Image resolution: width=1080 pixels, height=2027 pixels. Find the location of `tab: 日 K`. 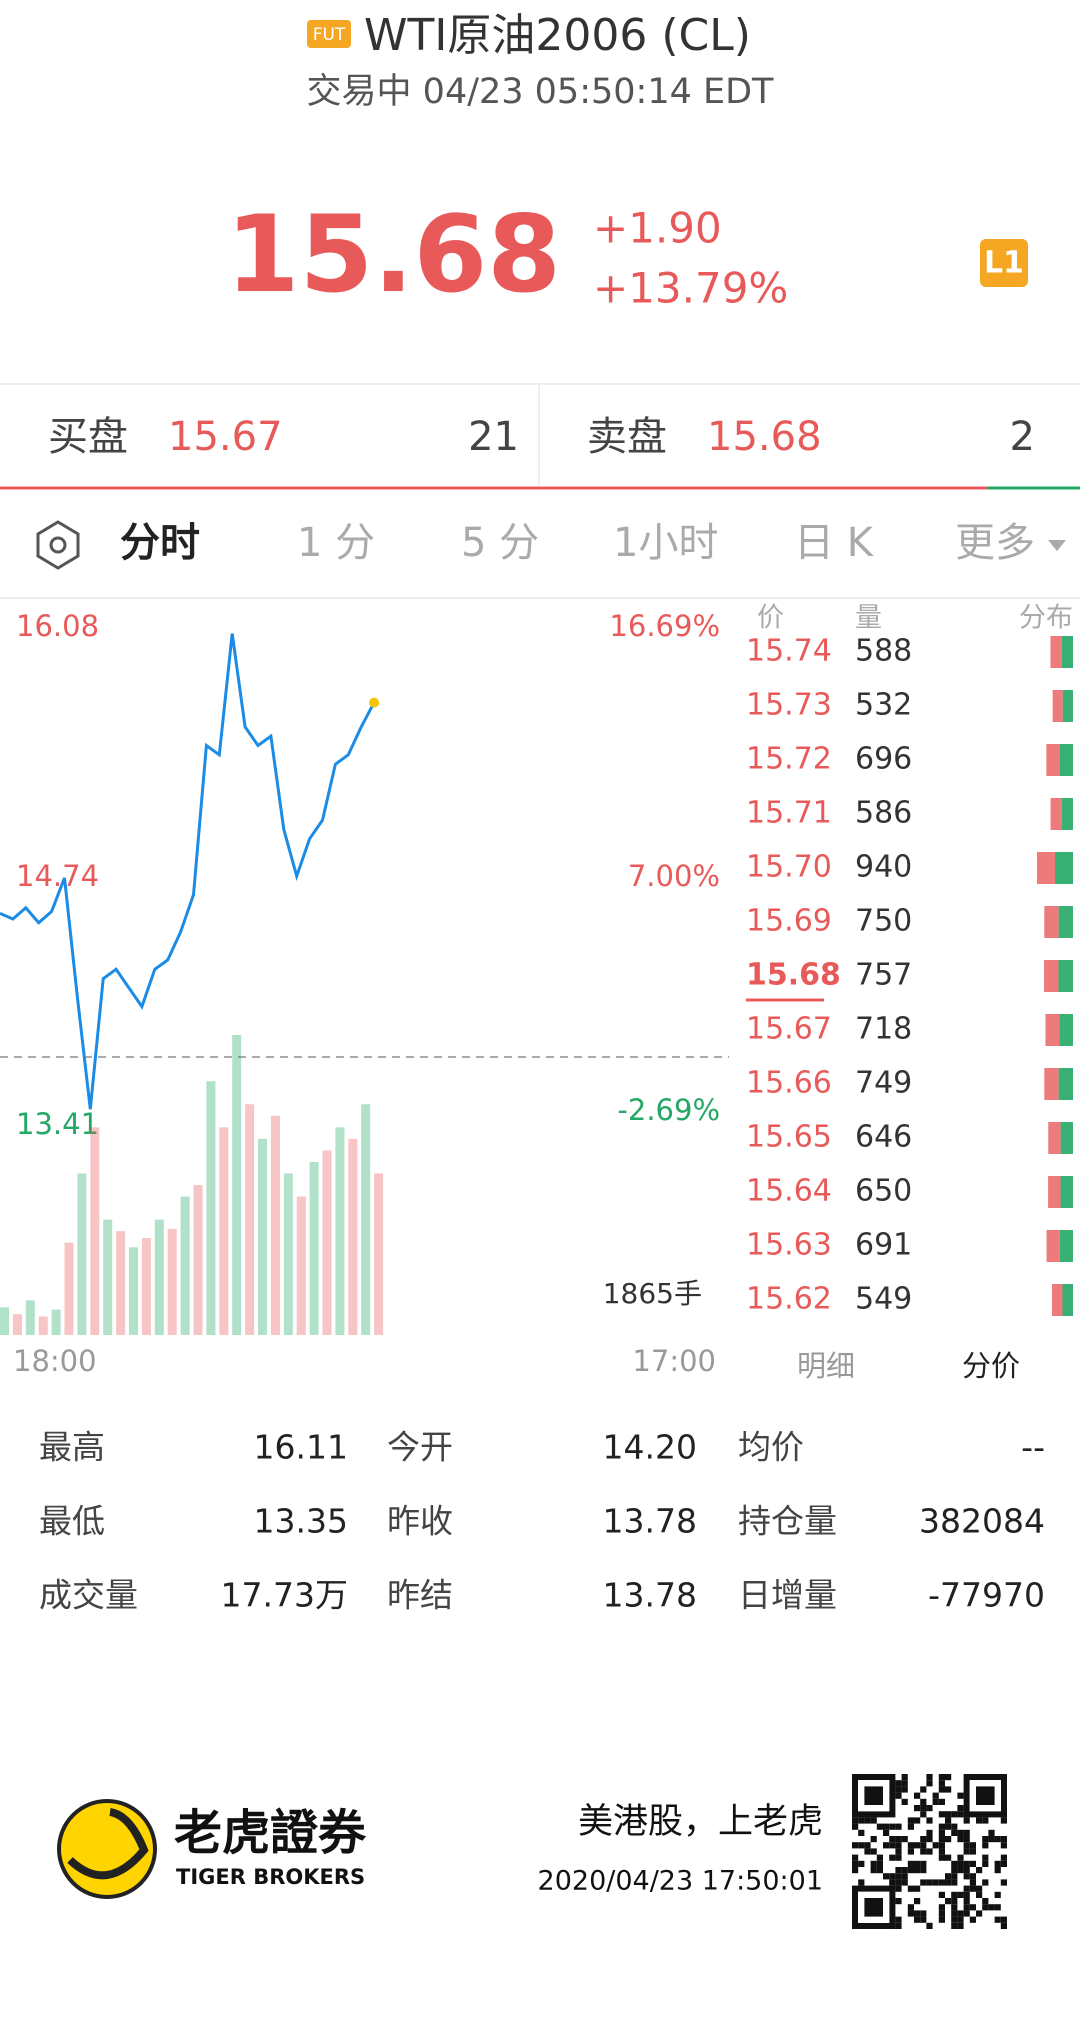

tab: 日 K is located at coordinates (834, 543).